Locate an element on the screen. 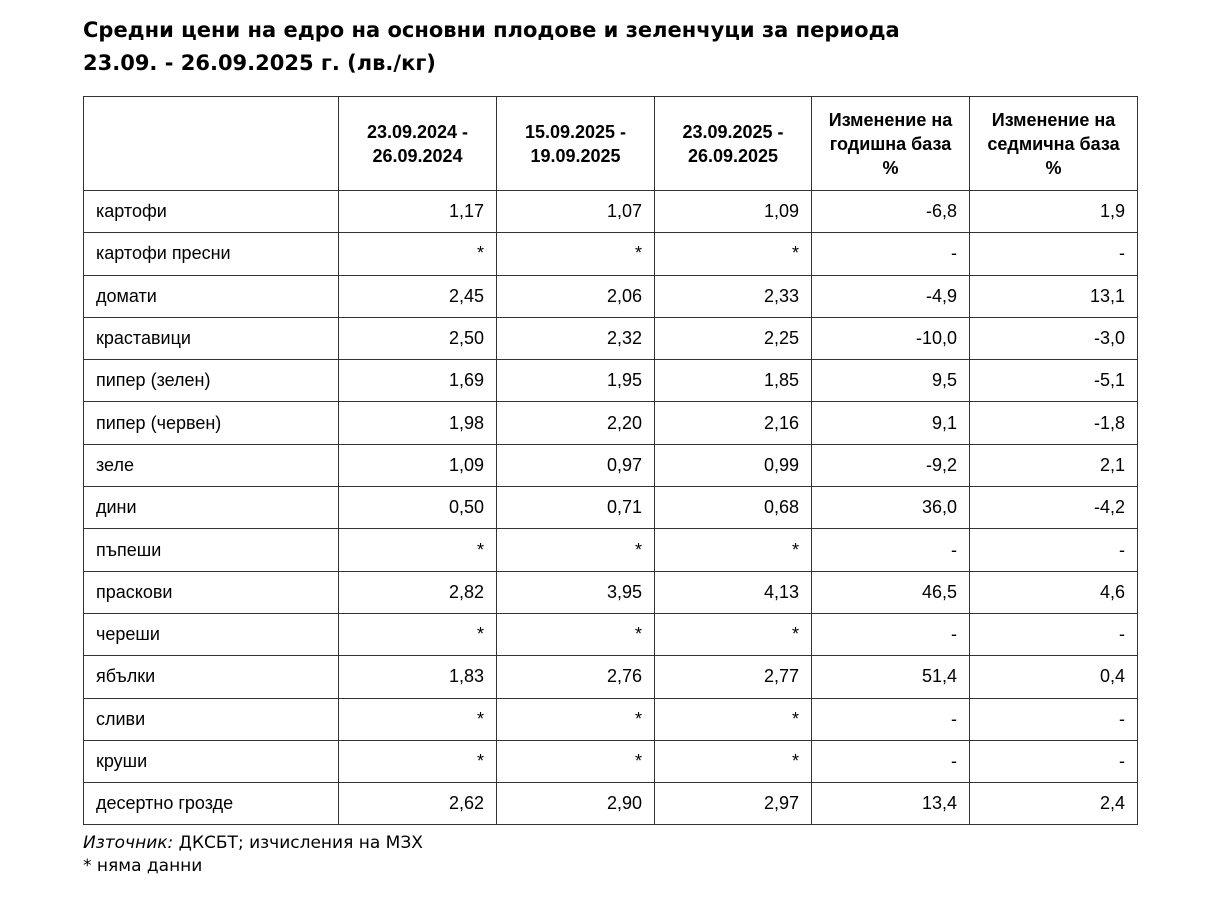 The height and width of the screenshot is (908, 1228). cell: -4,2 is located at coordinates (1053, 508).